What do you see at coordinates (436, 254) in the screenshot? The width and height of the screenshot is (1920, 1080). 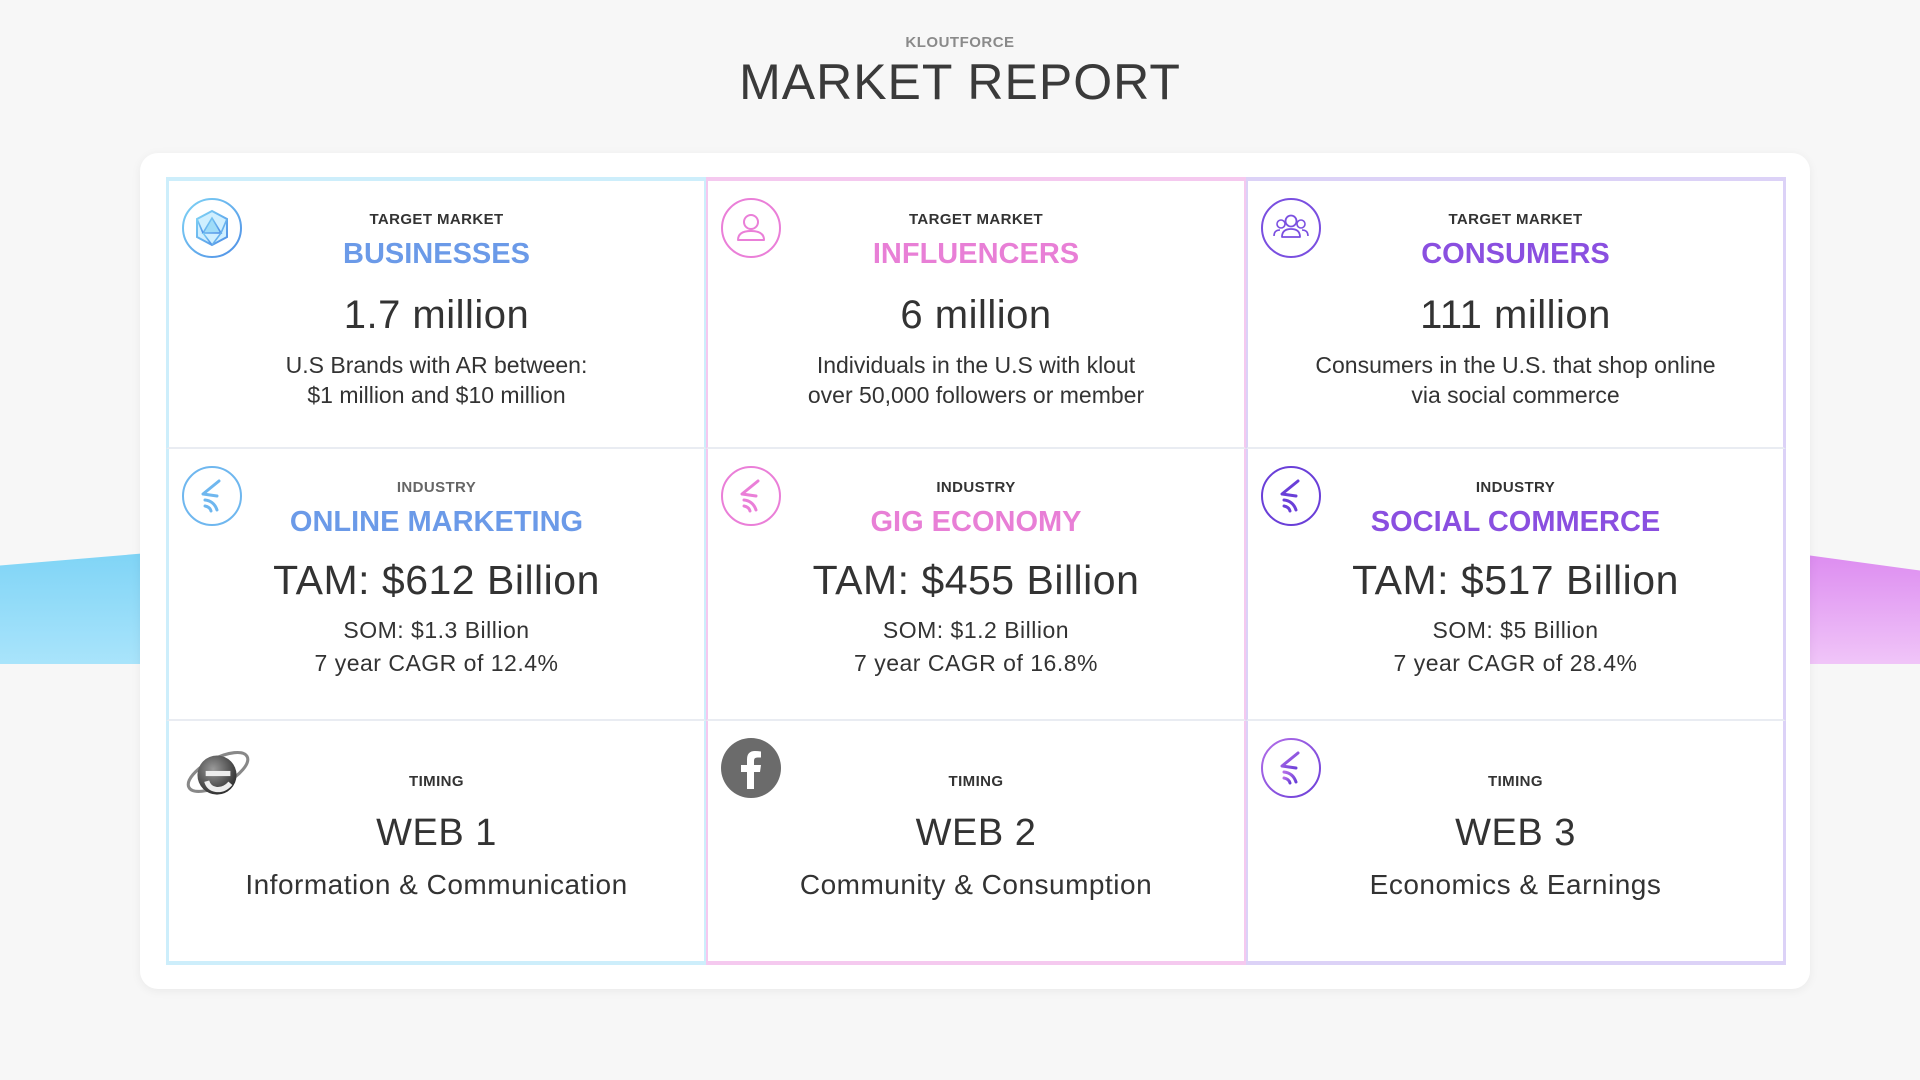 I see `segment-title: BUSINESSES` at bounding box center [436, 254].